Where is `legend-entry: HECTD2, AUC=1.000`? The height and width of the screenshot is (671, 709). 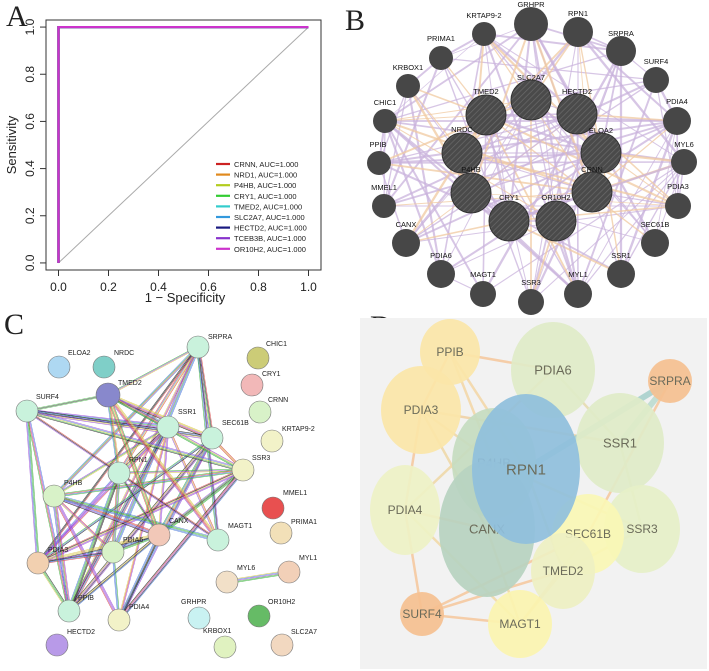 legend-entry: HECTD2, AUC=1.000 is located at coordinates (270, 228).